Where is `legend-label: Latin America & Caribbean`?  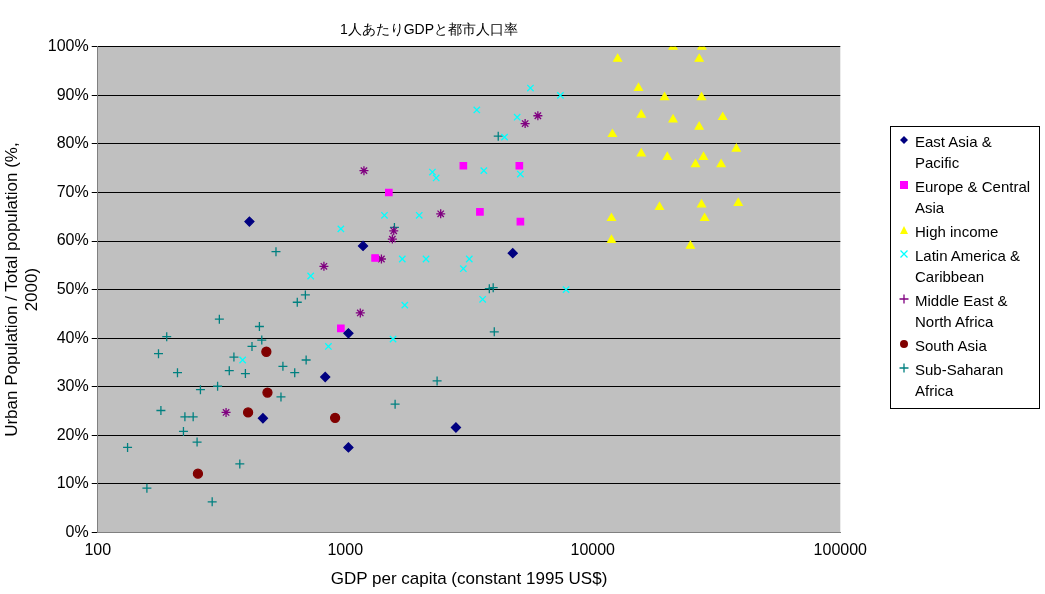 legend-label: Latin America & Caribbean is located at coordinates (968, 266).